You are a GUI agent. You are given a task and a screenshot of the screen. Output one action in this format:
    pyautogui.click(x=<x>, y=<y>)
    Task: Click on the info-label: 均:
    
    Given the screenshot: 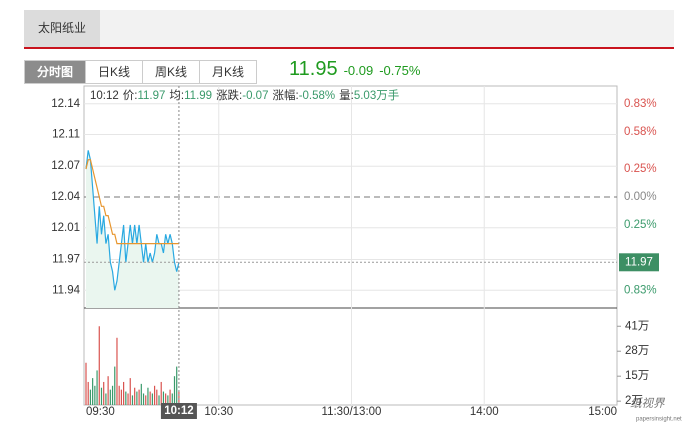 What is the action you would take?
    pyautogui.click(x=176, y=95)
    